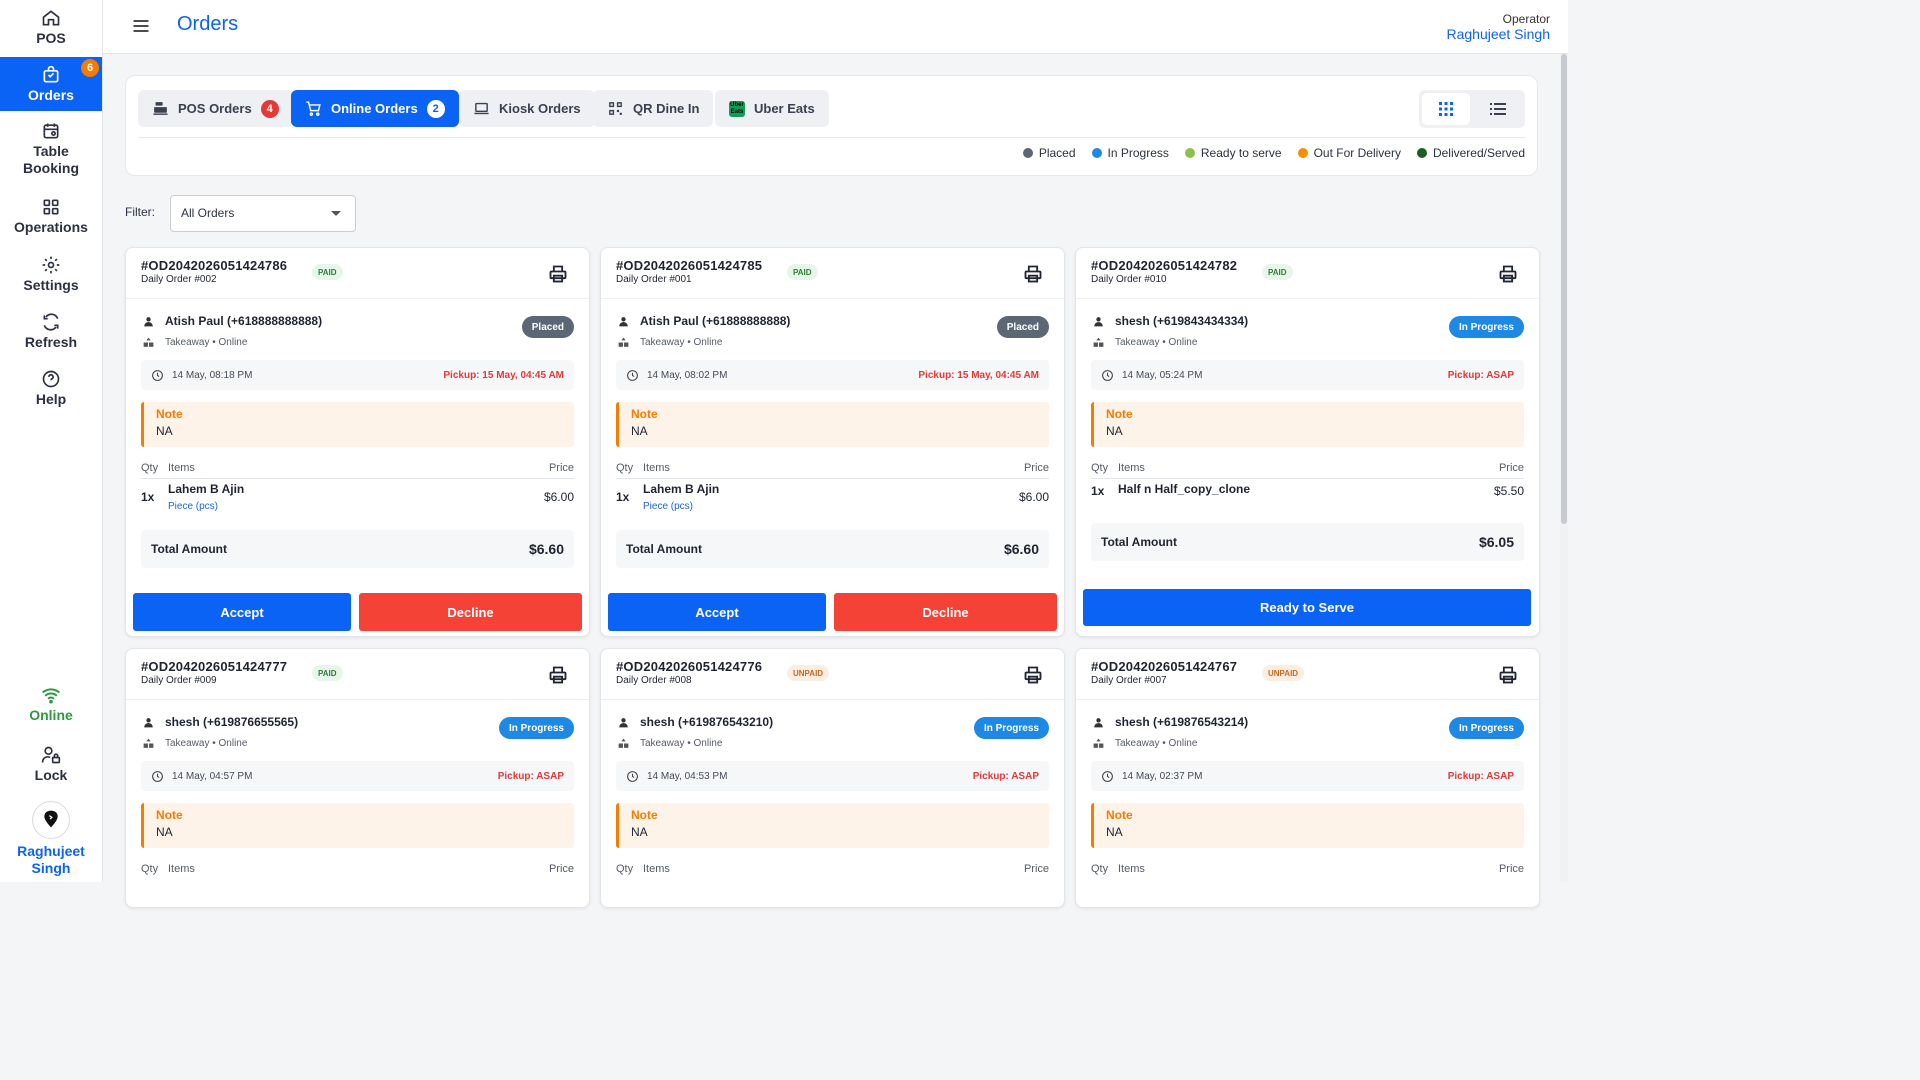 The height and width of the screenshot is (1080, 1920). Describe the element at coordinates (1564, 289) in the screenshot. I see `scrollbar-thumb` at that location.